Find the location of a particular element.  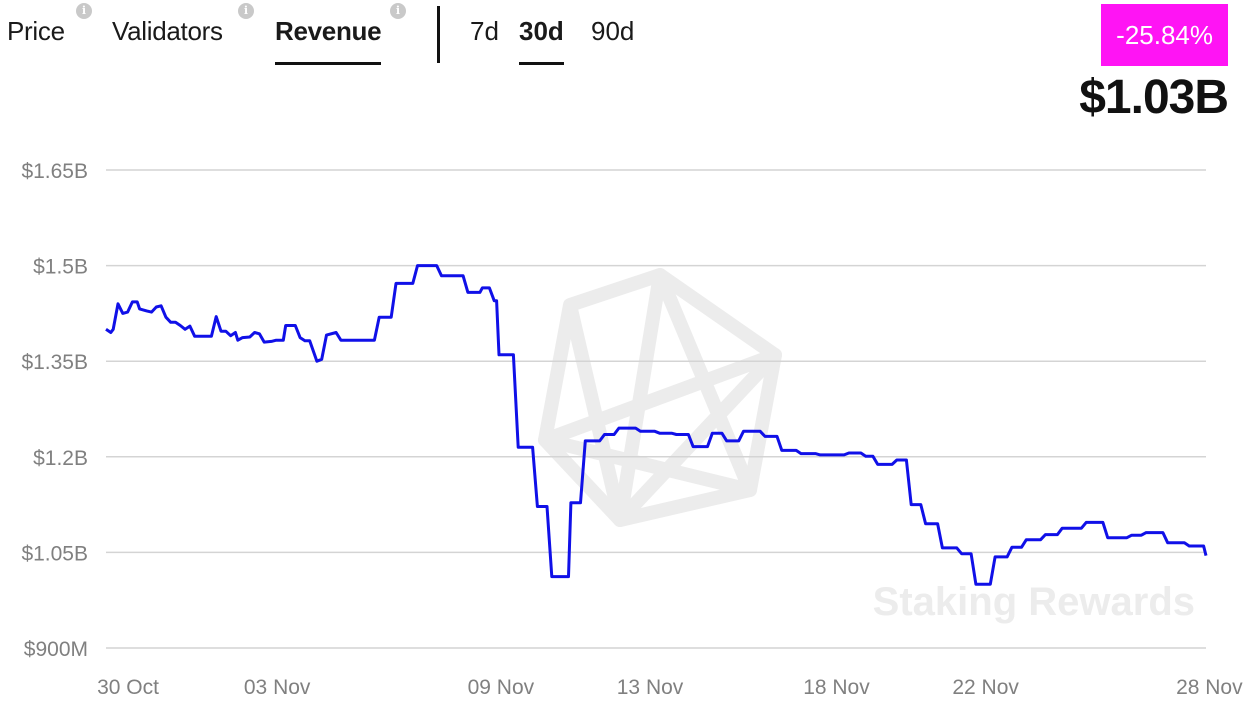

period-90d-label: 90d is located at coordinates (613, 31).